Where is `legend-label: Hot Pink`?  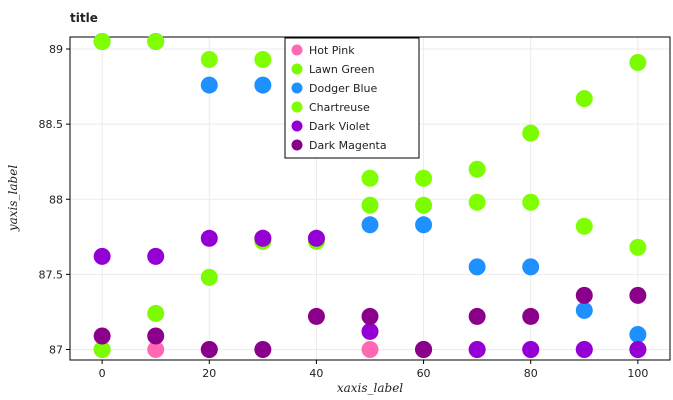
legend-label: Hot Pink is located at coordinates (332, 50).